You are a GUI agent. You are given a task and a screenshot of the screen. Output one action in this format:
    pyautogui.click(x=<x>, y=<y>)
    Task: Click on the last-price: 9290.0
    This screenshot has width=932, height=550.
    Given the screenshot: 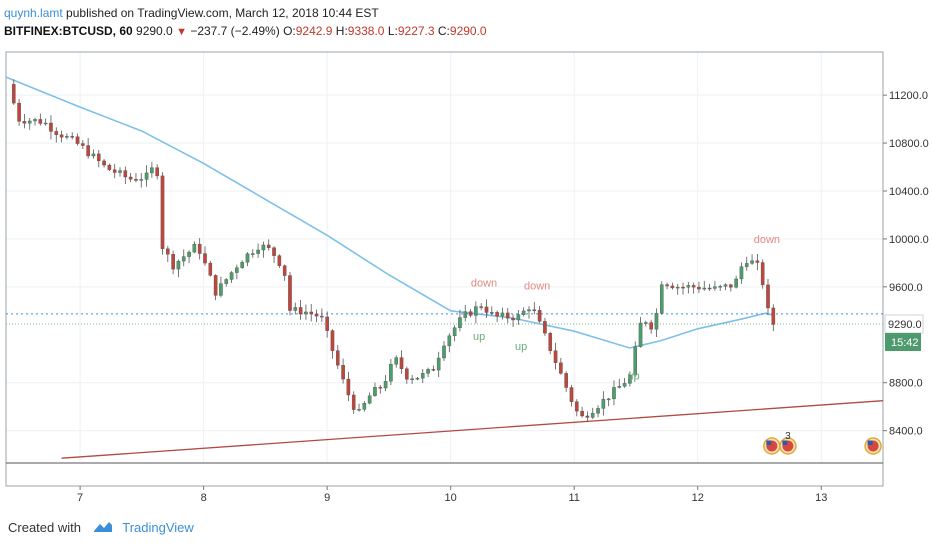 What is the action you would take?
    pyautogui.click(x=154, y=31)
    